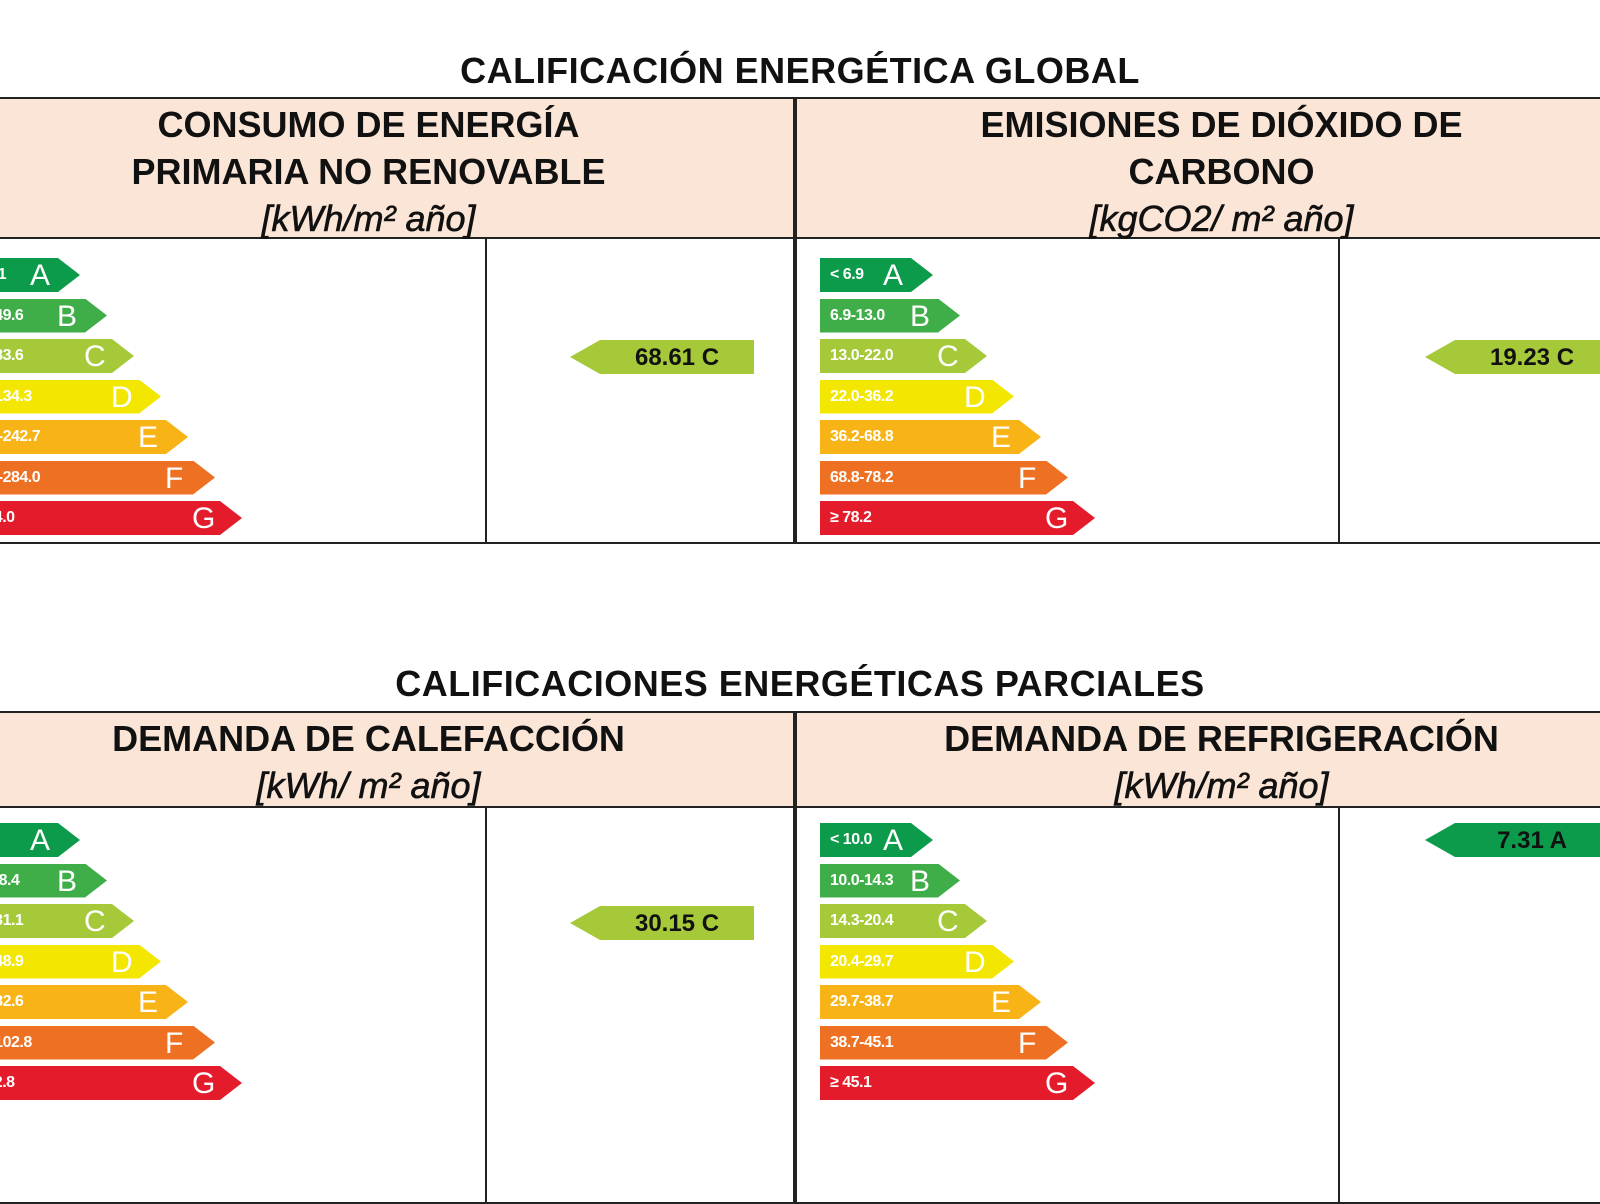  Describe the element at coordinates (903, 921) in the screenshot. I see `energy-class-bar-C: 14.3-20.4 C` at that location.